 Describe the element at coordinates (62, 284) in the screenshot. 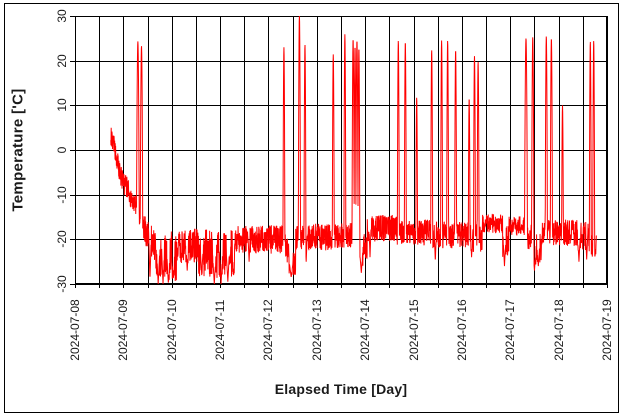

I see `y-tick-label: -30` at that location.